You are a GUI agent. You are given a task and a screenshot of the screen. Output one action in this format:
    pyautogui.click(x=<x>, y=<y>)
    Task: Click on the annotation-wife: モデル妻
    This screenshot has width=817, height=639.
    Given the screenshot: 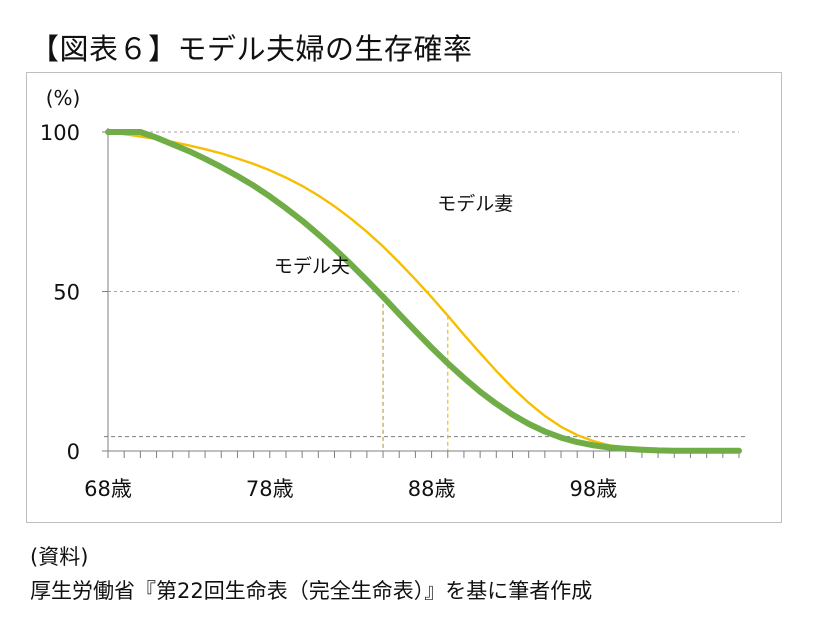 What is the action you would take?
    pyautogui.click(x=475, y=204)
    